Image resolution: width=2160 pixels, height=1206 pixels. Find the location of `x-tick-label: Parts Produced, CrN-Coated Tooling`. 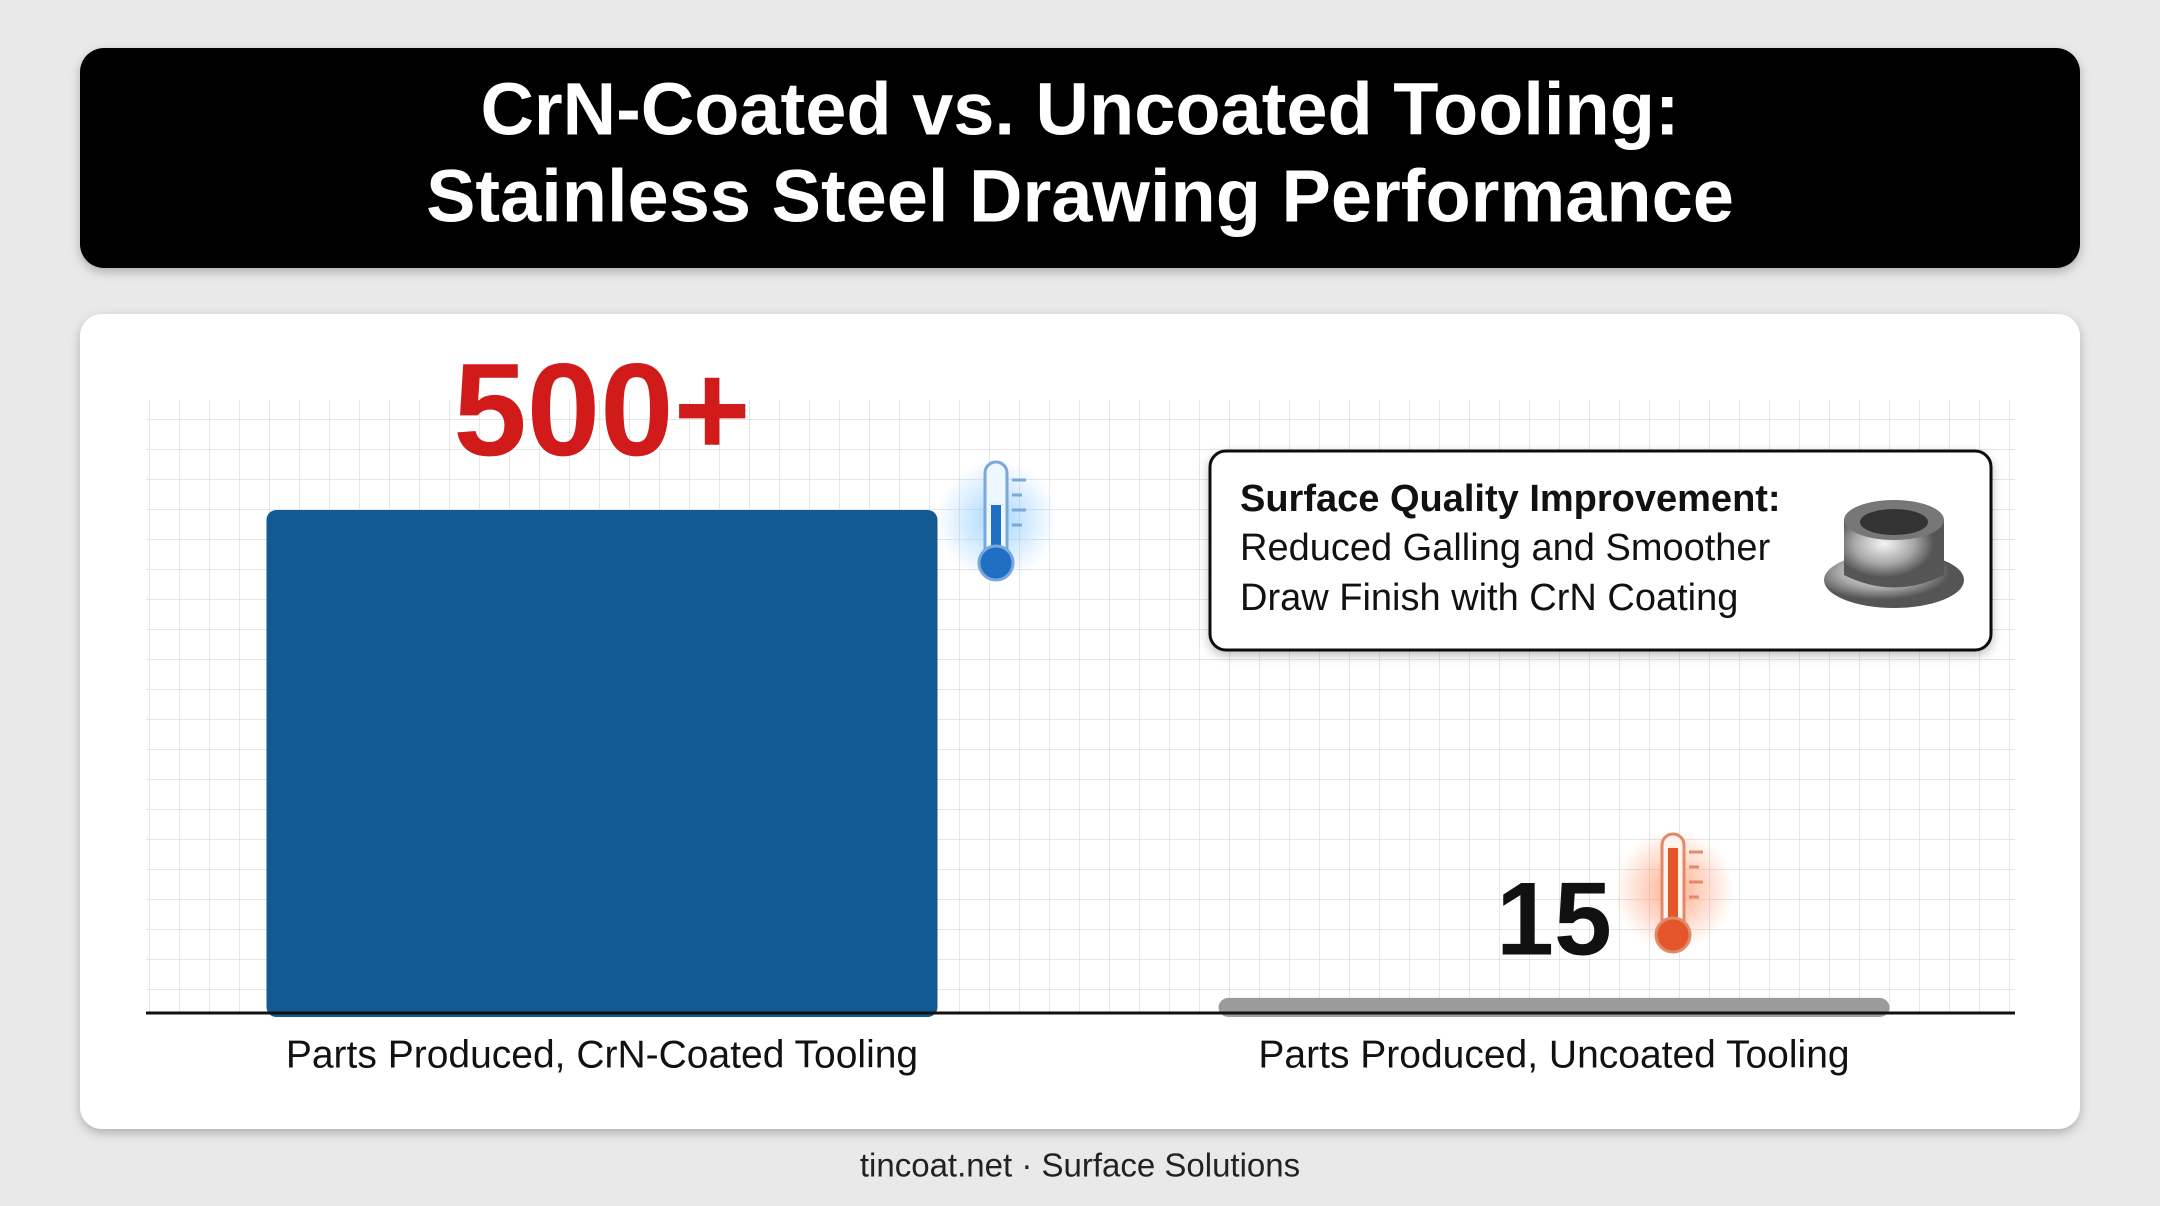

x-tick-label: Parts Produced, CrN-Coated Tooling is located at coordinates (602, 1054).